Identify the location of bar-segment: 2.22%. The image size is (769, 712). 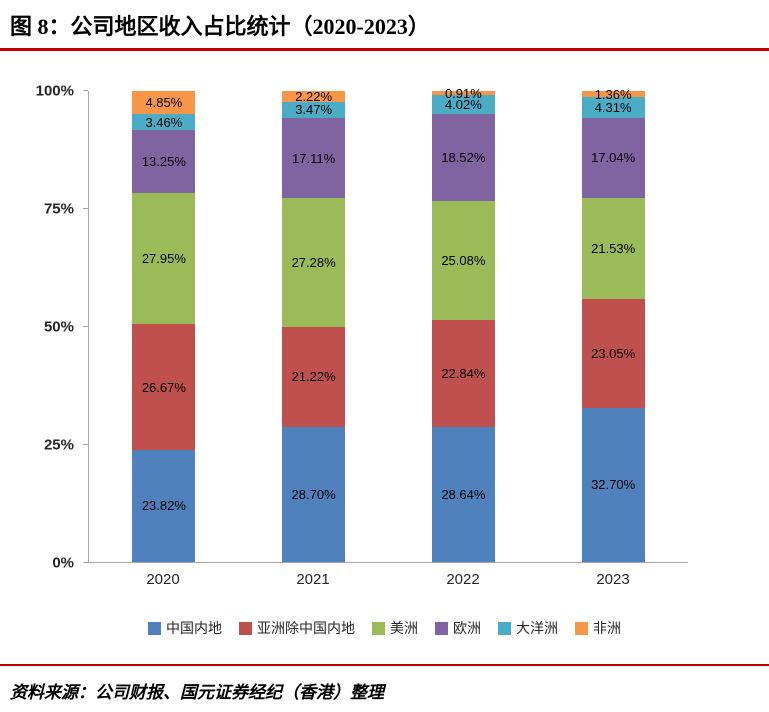
(314, 96).